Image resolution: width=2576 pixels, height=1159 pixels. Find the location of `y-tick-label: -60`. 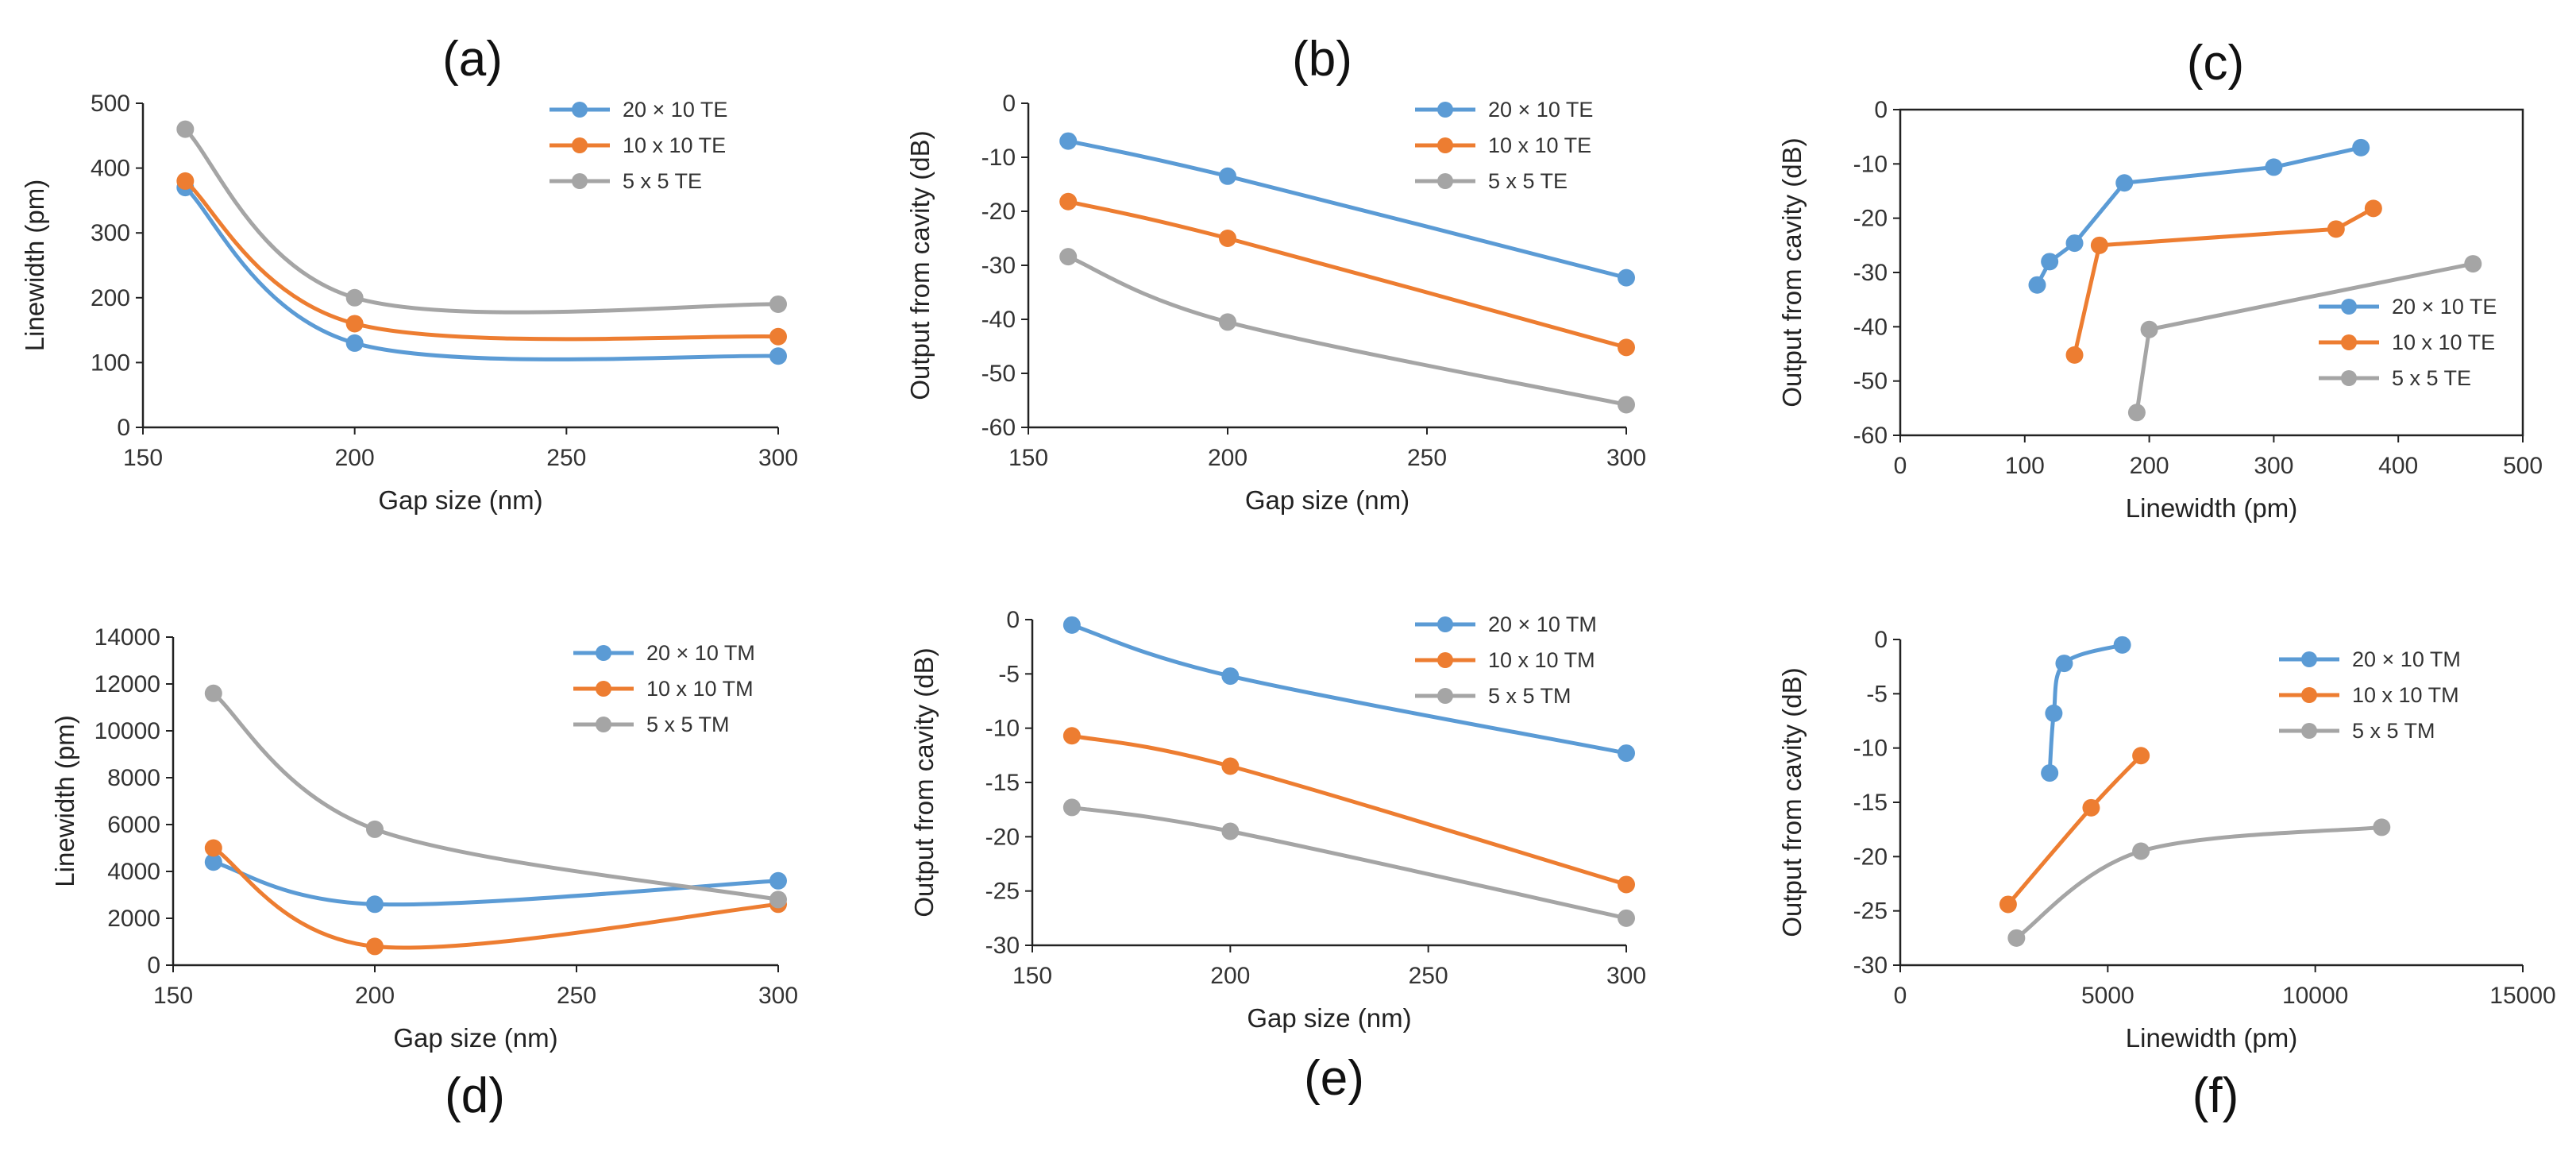

y-tick-label: -60 is located at coordinates (998, 428).